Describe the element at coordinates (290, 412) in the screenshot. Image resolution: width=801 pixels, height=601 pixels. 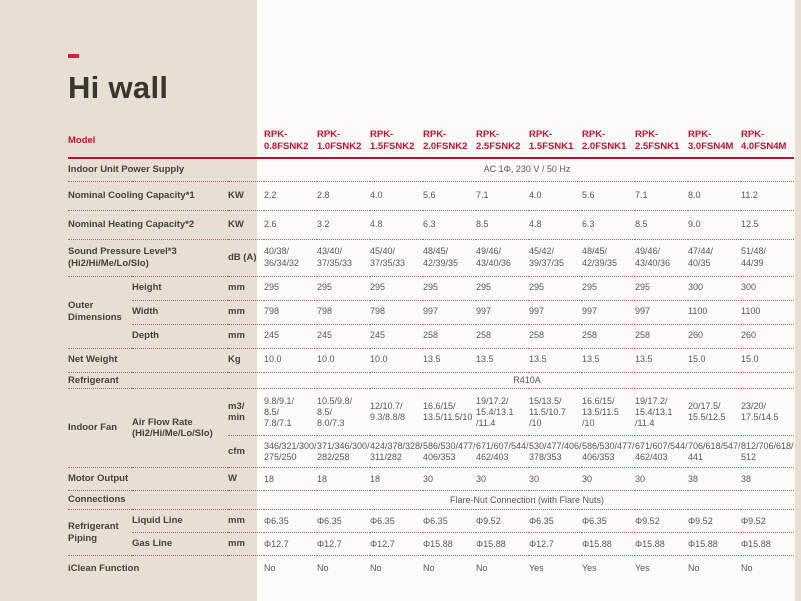
I see `airflow-m3min-value: 9.8/9.1/ 8.5/ 7.8/7.1` at that location.